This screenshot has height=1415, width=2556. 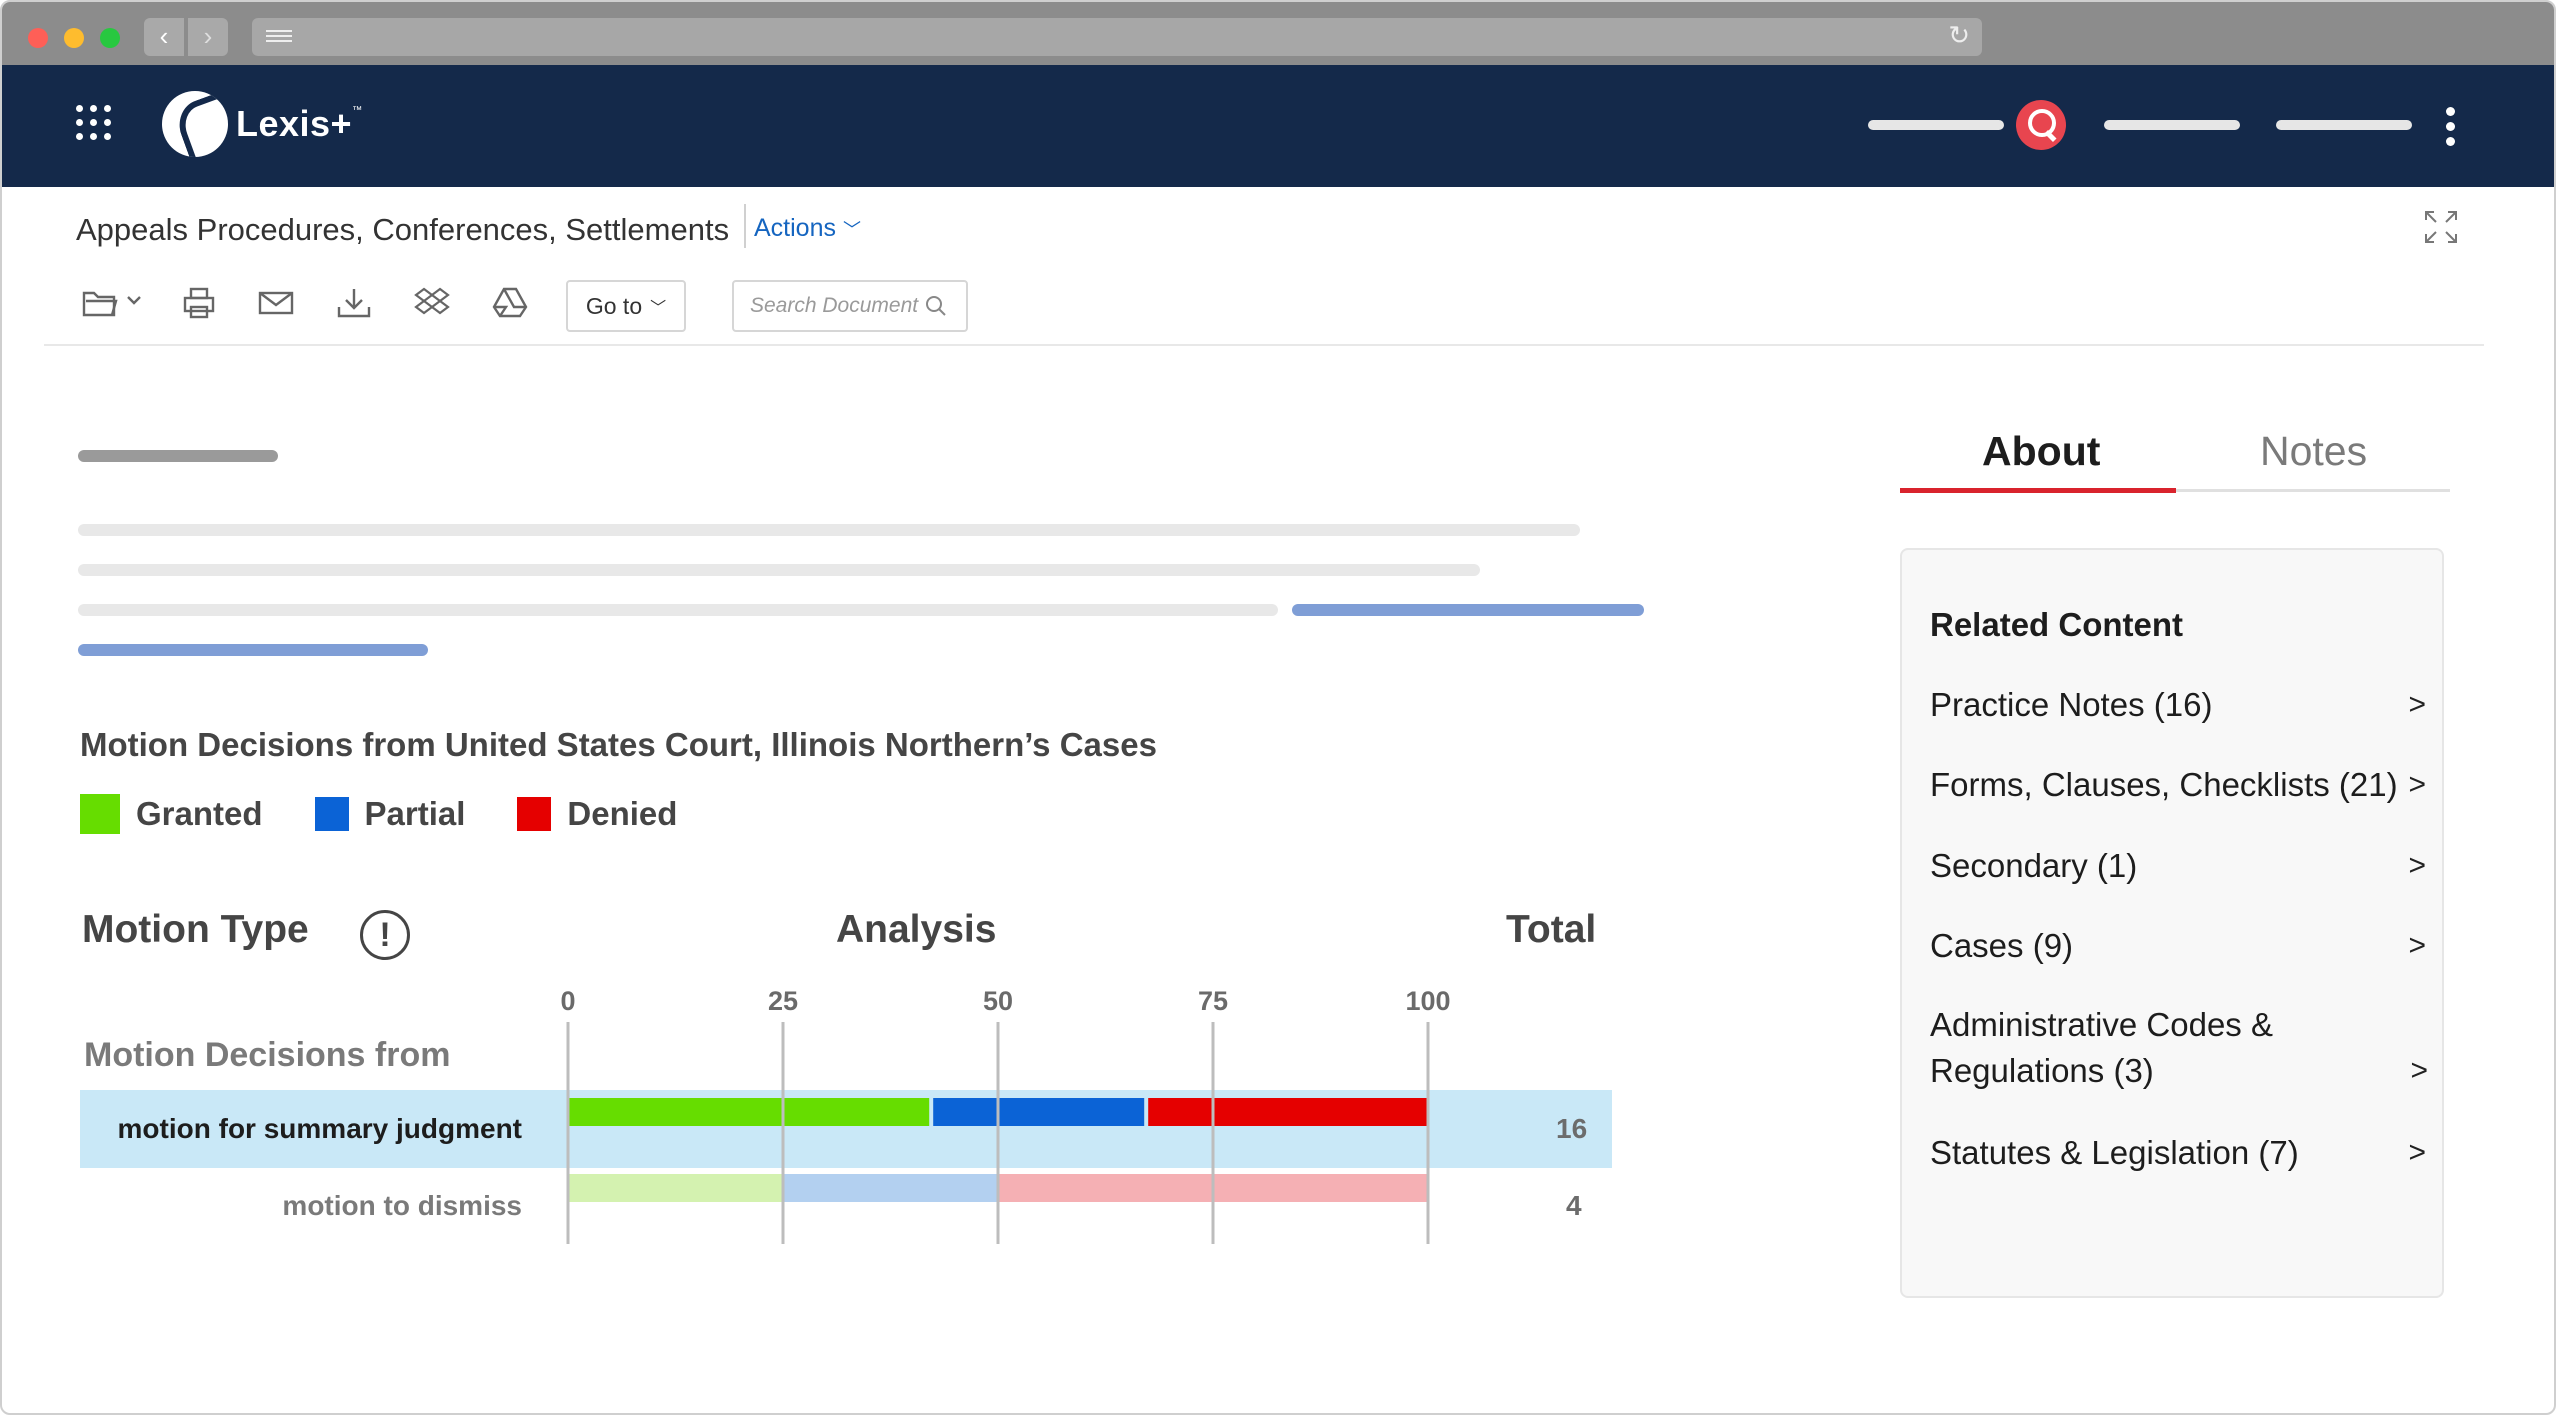 I want to click on legend-item-denied: Denied, so click(x=597, y=814).